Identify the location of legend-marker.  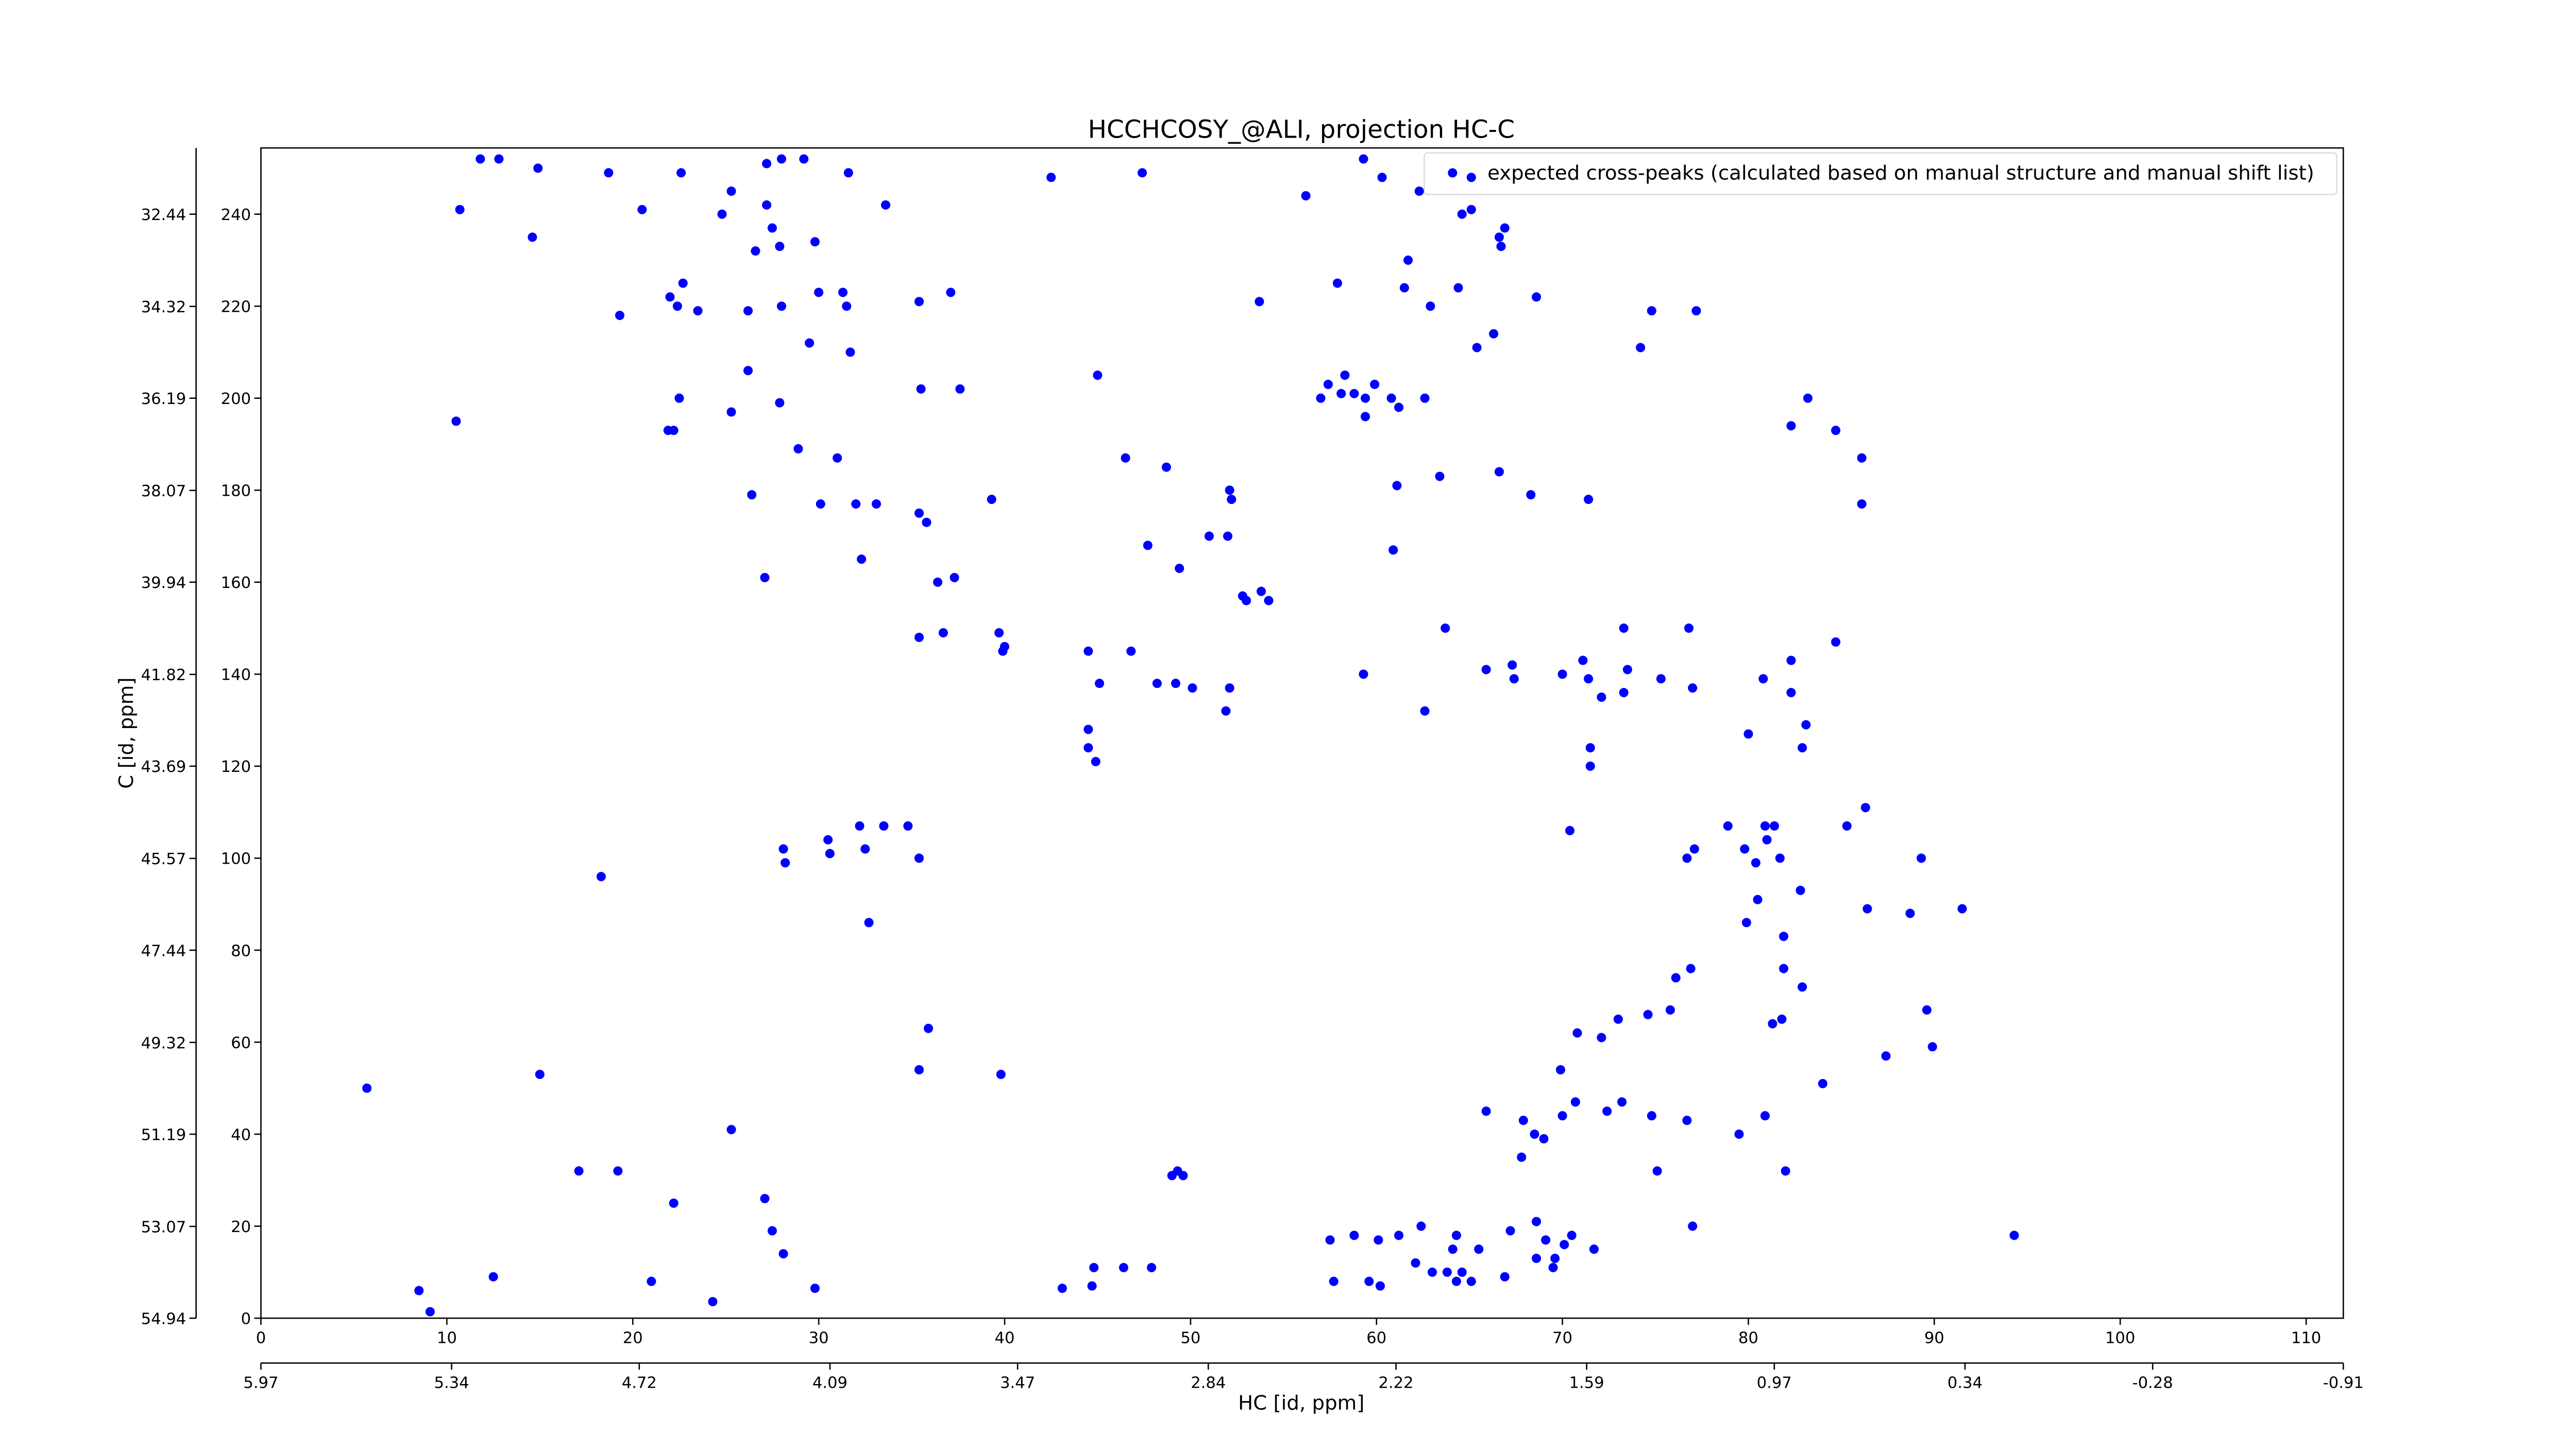
(1453, 173).